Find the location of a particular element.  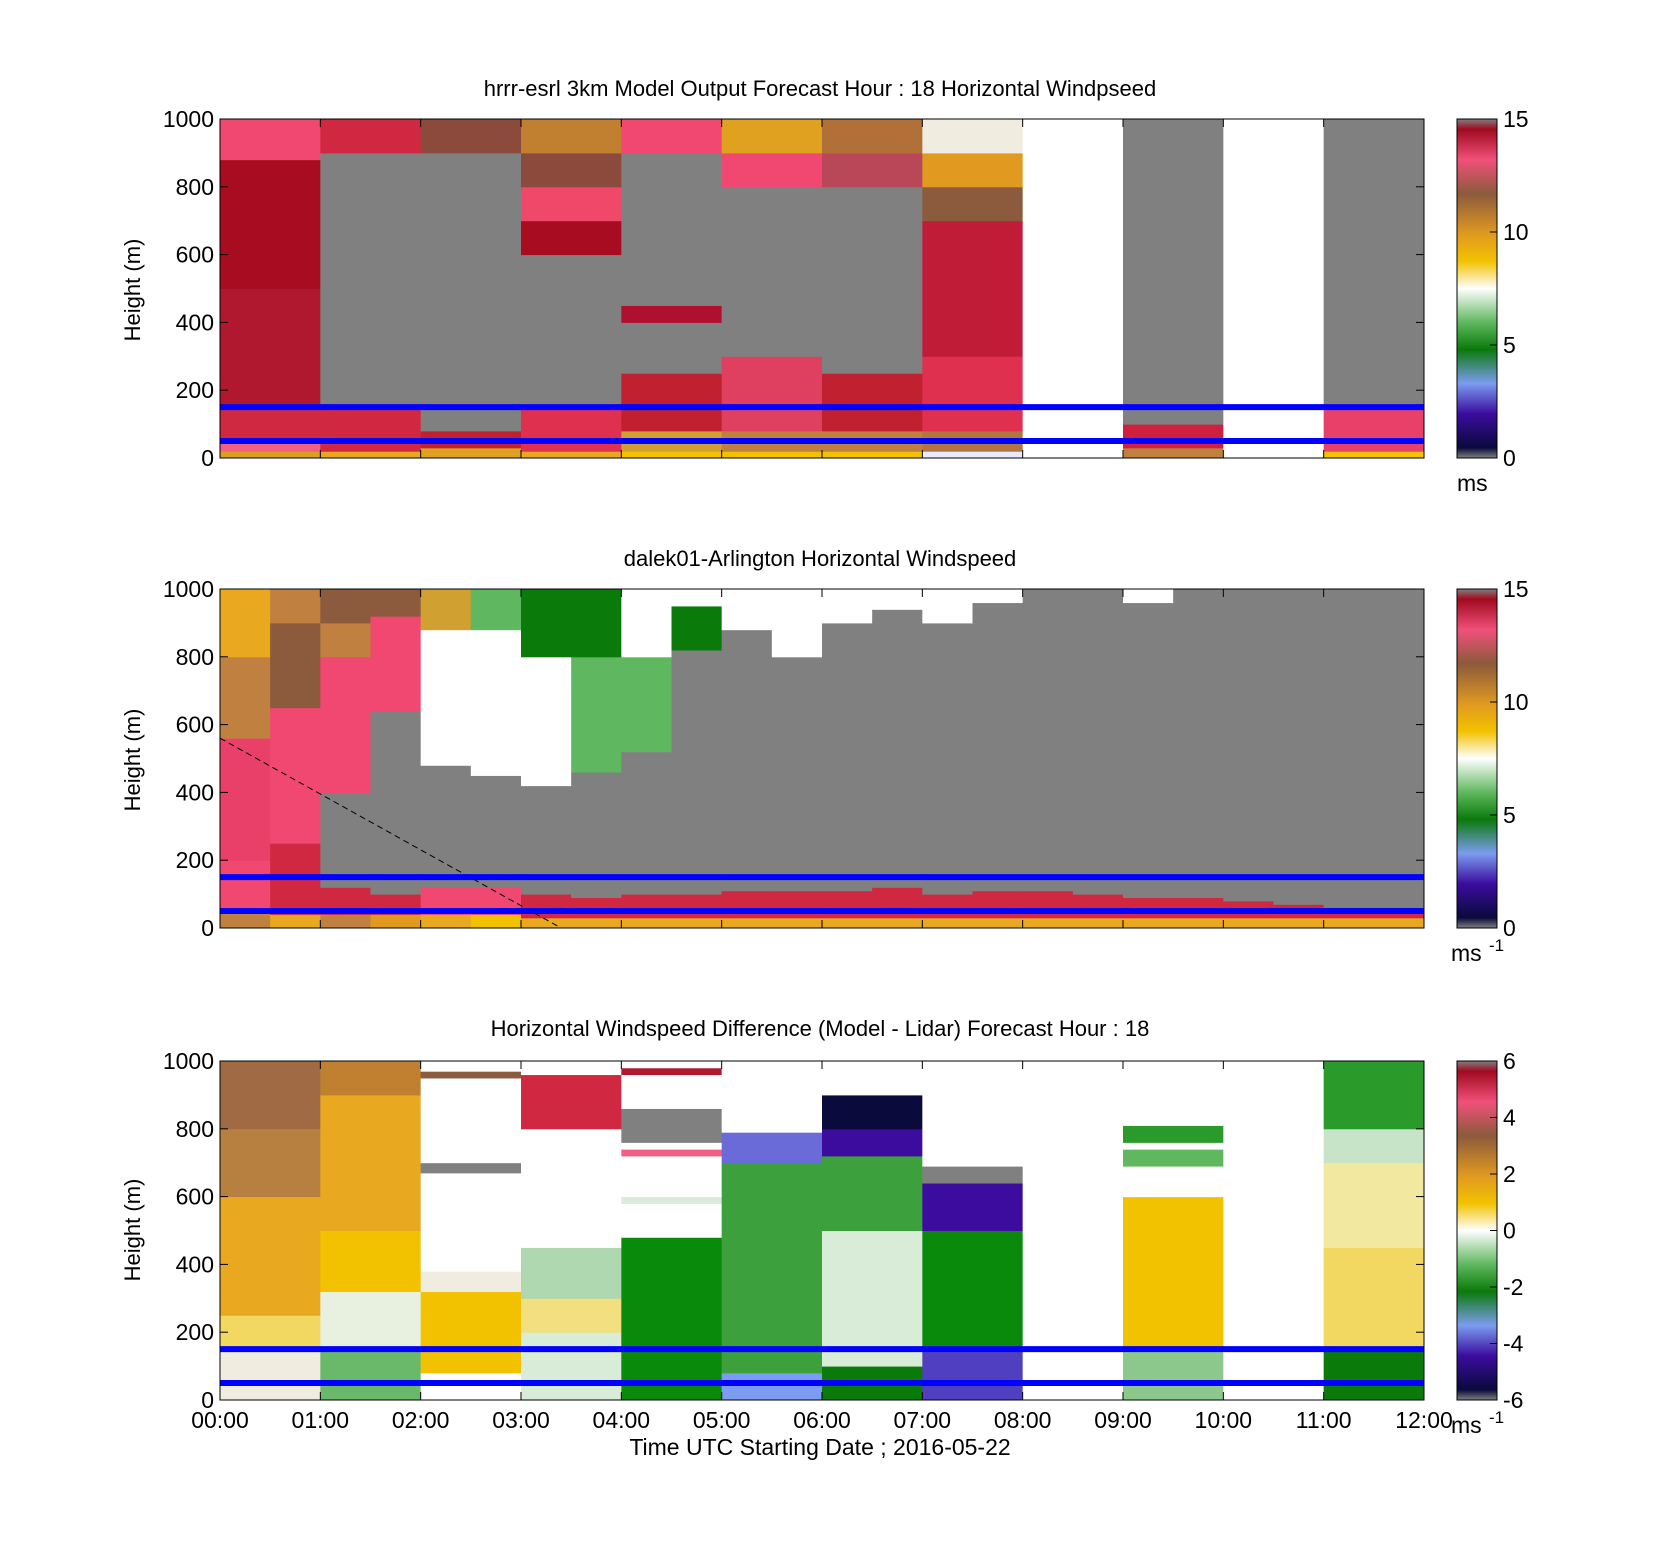

colorbar-tick-label: 0 is located at coordinates (1509, 928).